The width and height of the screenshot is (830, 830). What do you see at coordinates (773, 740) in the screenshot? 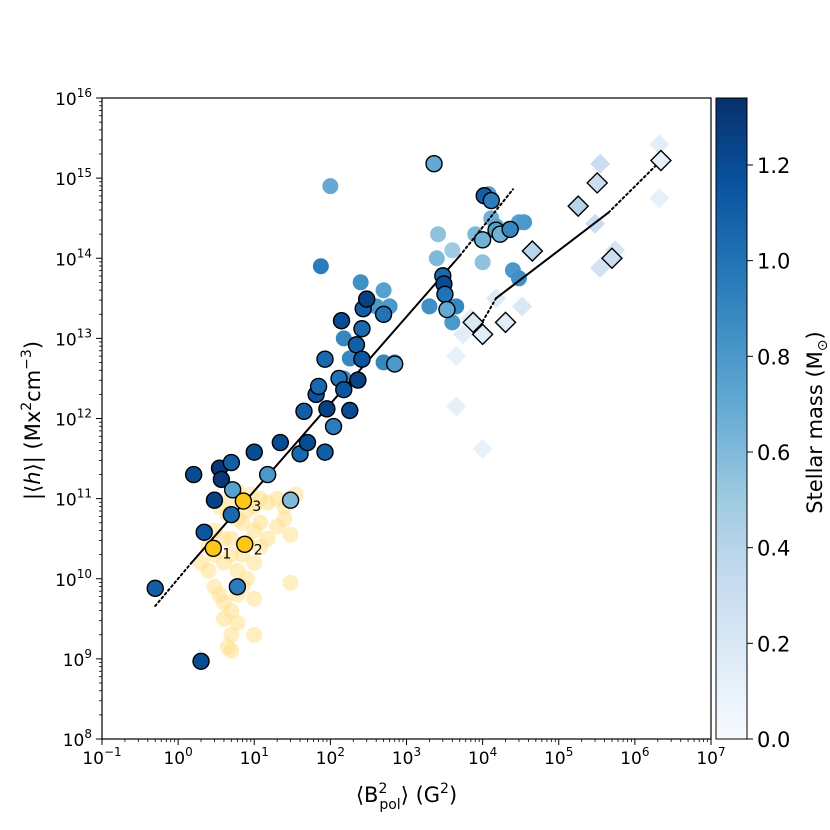
I see `colorbar-tick-label: 0.0` at bounding box center [773, 740].